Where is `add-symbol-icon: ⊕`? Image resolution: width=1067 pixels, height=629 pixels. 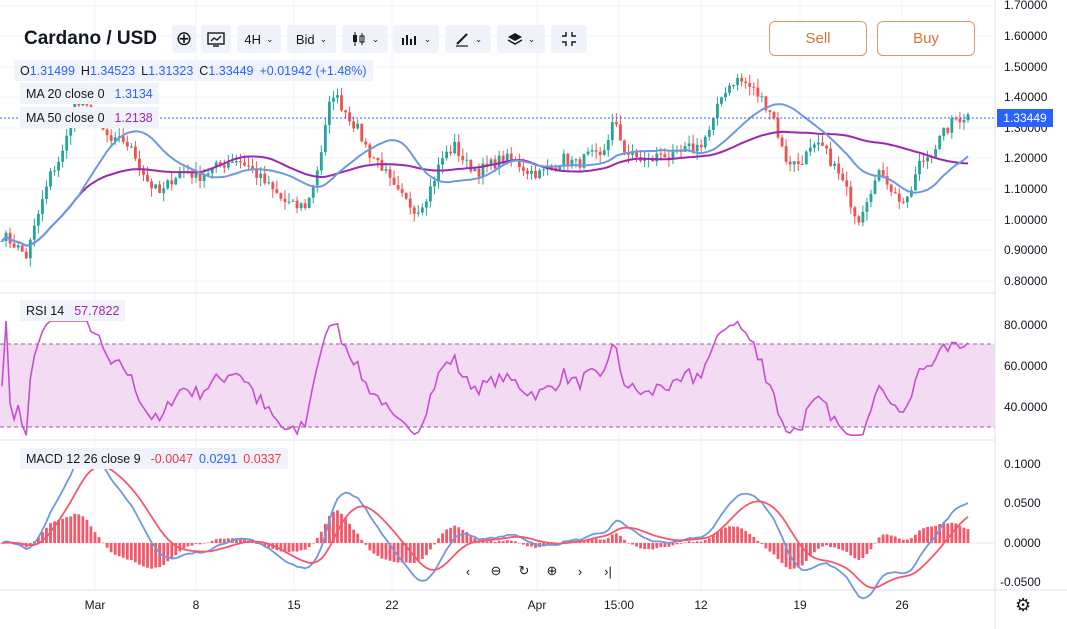
add-symbol-icon: ⊕ is located at coordinates (184, 39).